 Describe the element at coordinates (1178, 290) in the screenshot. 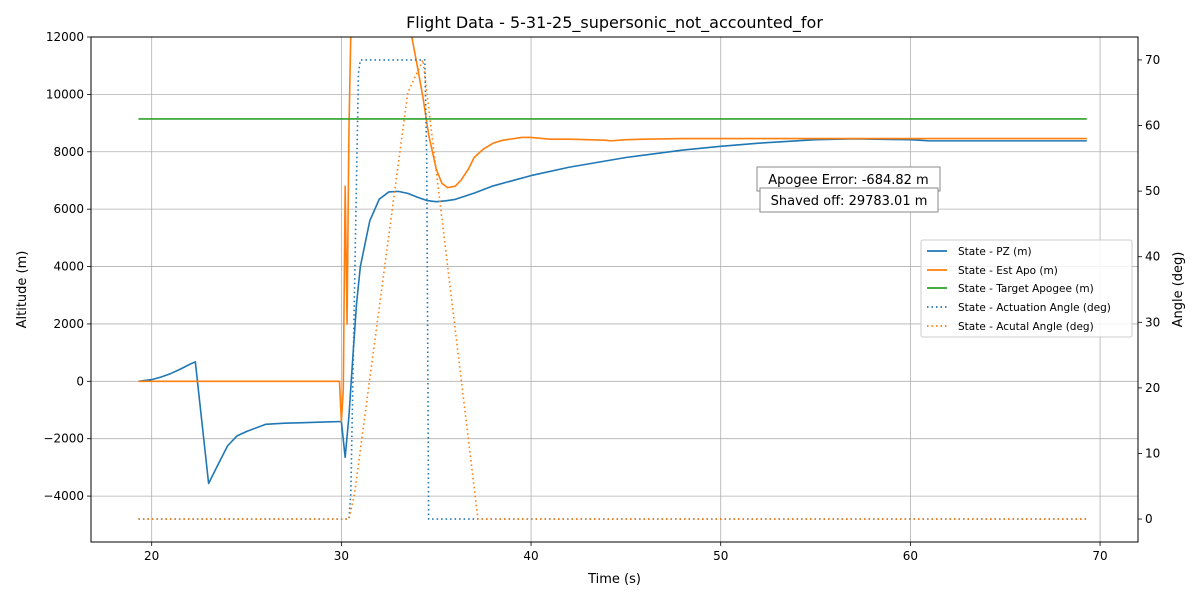

I see `y2-axis-label: Angle (deg)` at that location.